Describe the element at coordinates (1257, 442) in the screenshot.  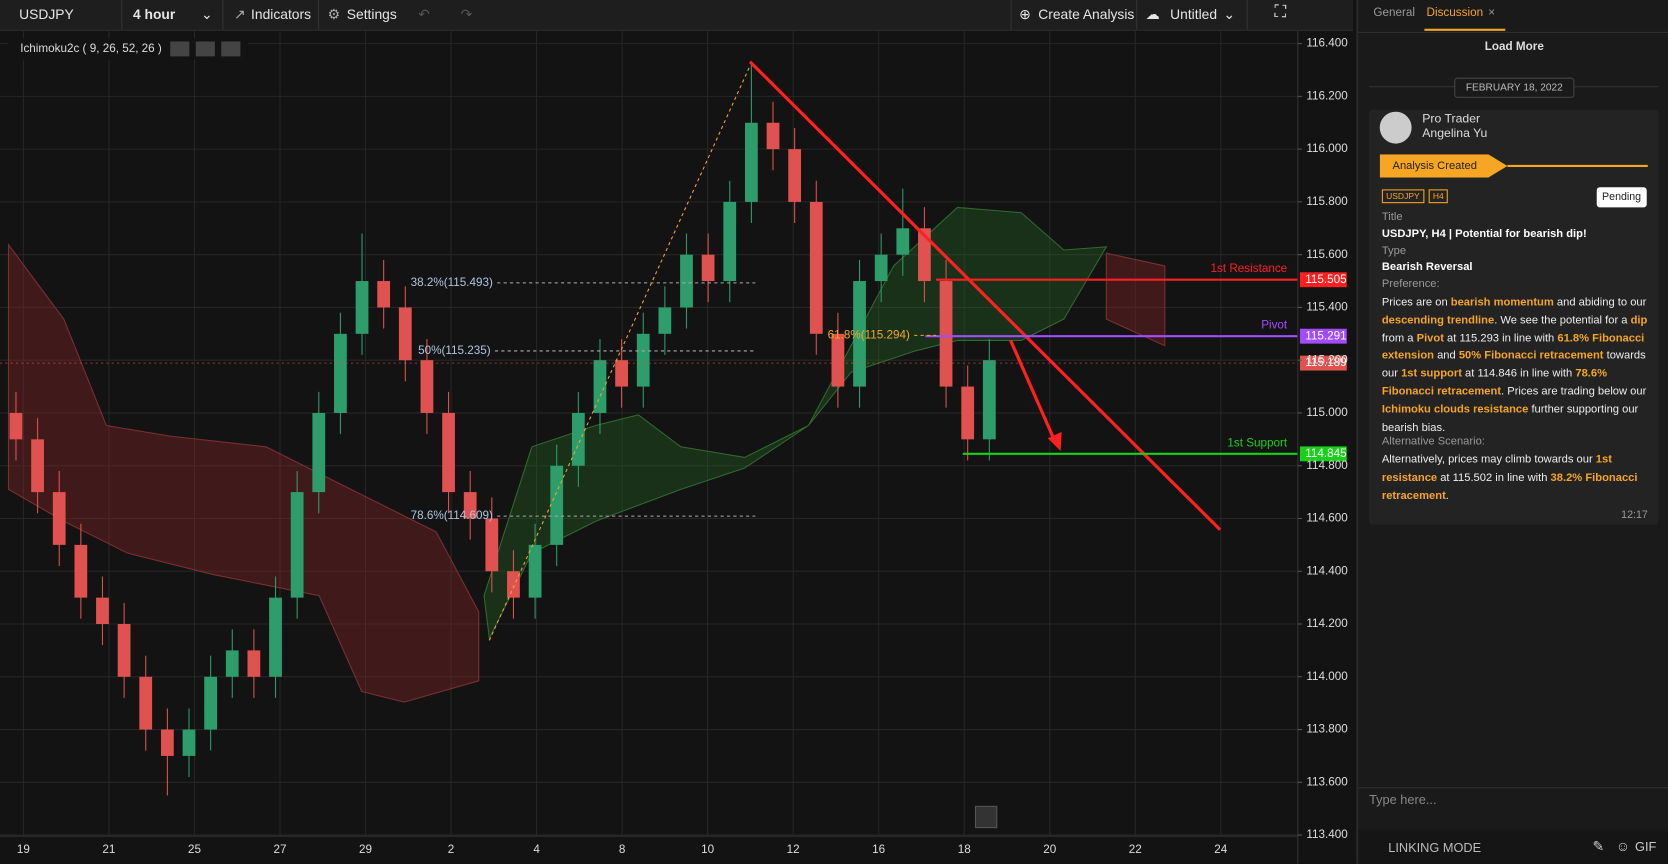
I see `level-name: 1st Support` at that location.